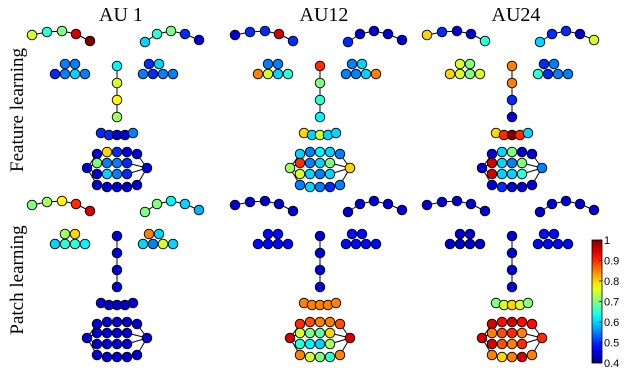 The image size is (624, 372). I want to click on row-labels: Feature learning Patch learning, so click(17, 191).